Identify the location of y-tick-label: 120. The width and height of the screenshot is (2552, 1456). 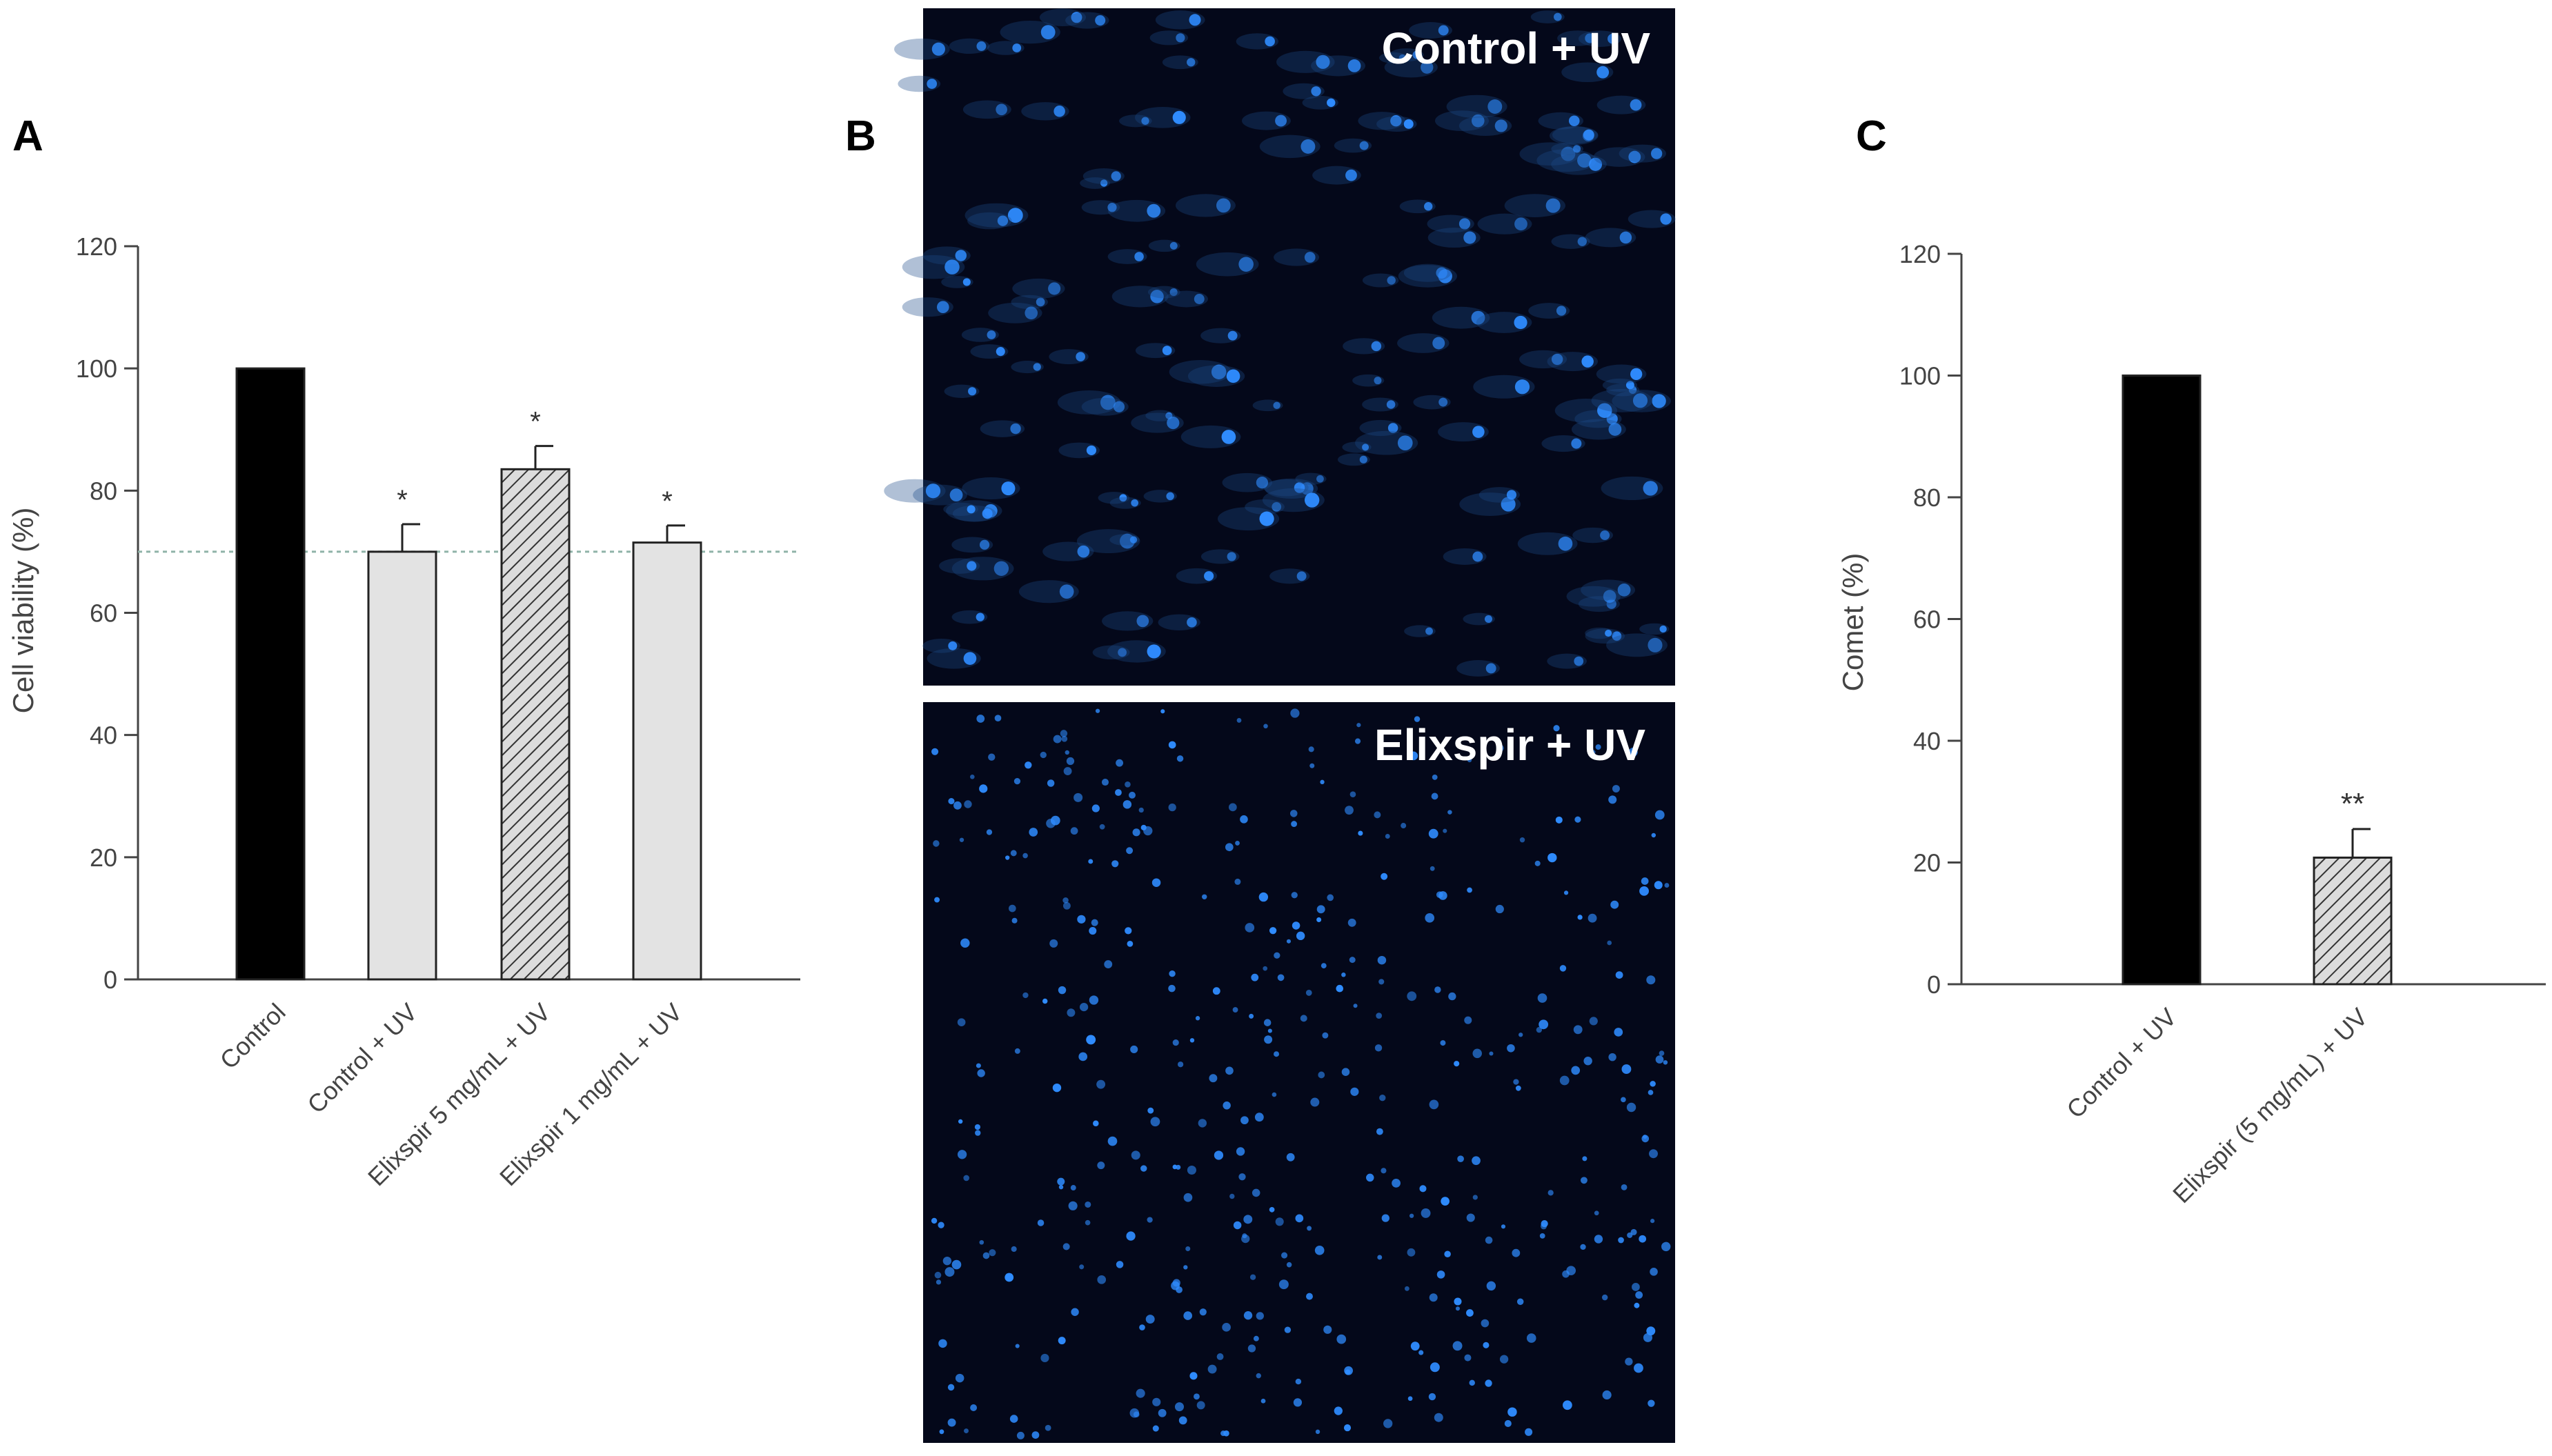
(1920, 254).